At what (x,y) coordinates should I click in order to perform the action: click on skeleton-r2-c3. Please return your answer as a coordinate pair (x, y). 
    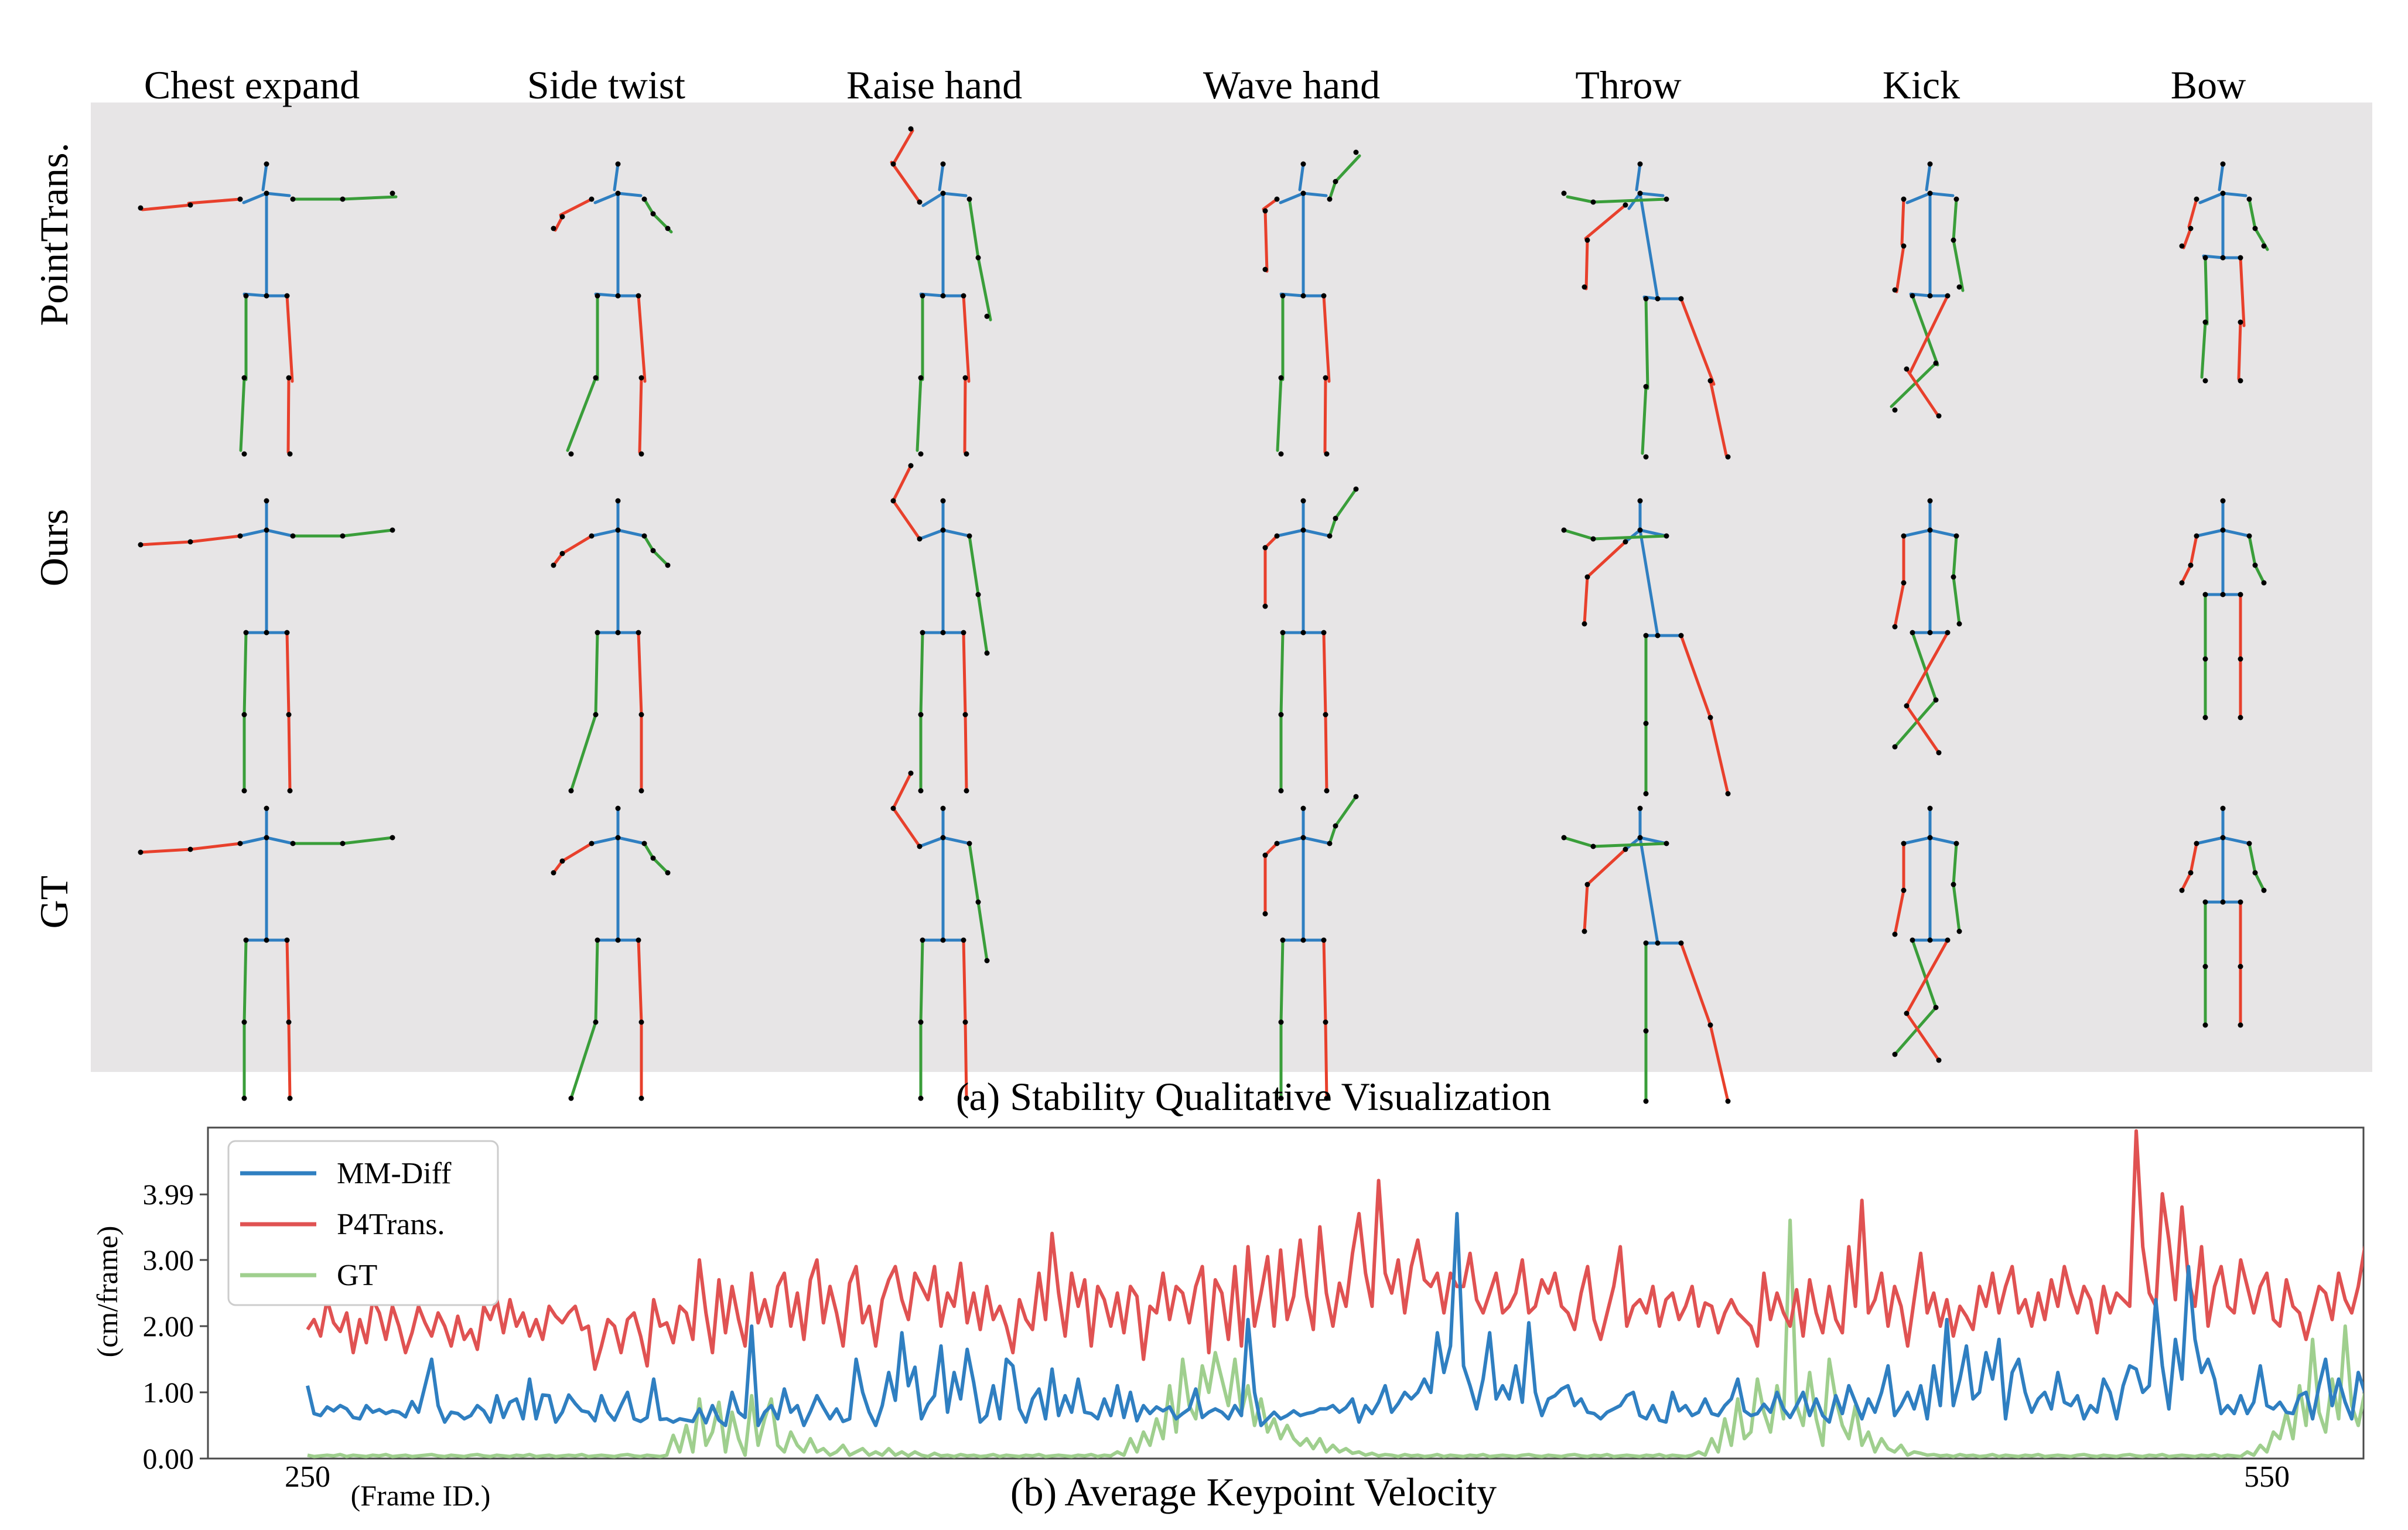
    Looking at the image, I should click on (940, 628).